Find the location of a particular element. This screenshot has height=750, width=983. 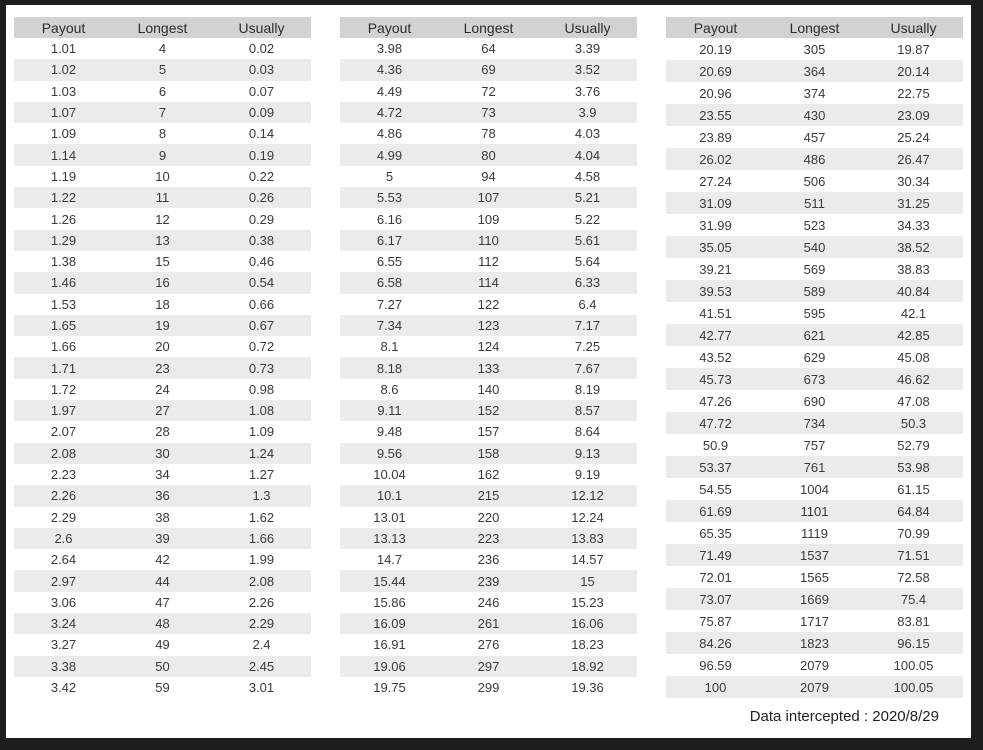

table-cell: 23.89 is located at coordinates (715, 137).